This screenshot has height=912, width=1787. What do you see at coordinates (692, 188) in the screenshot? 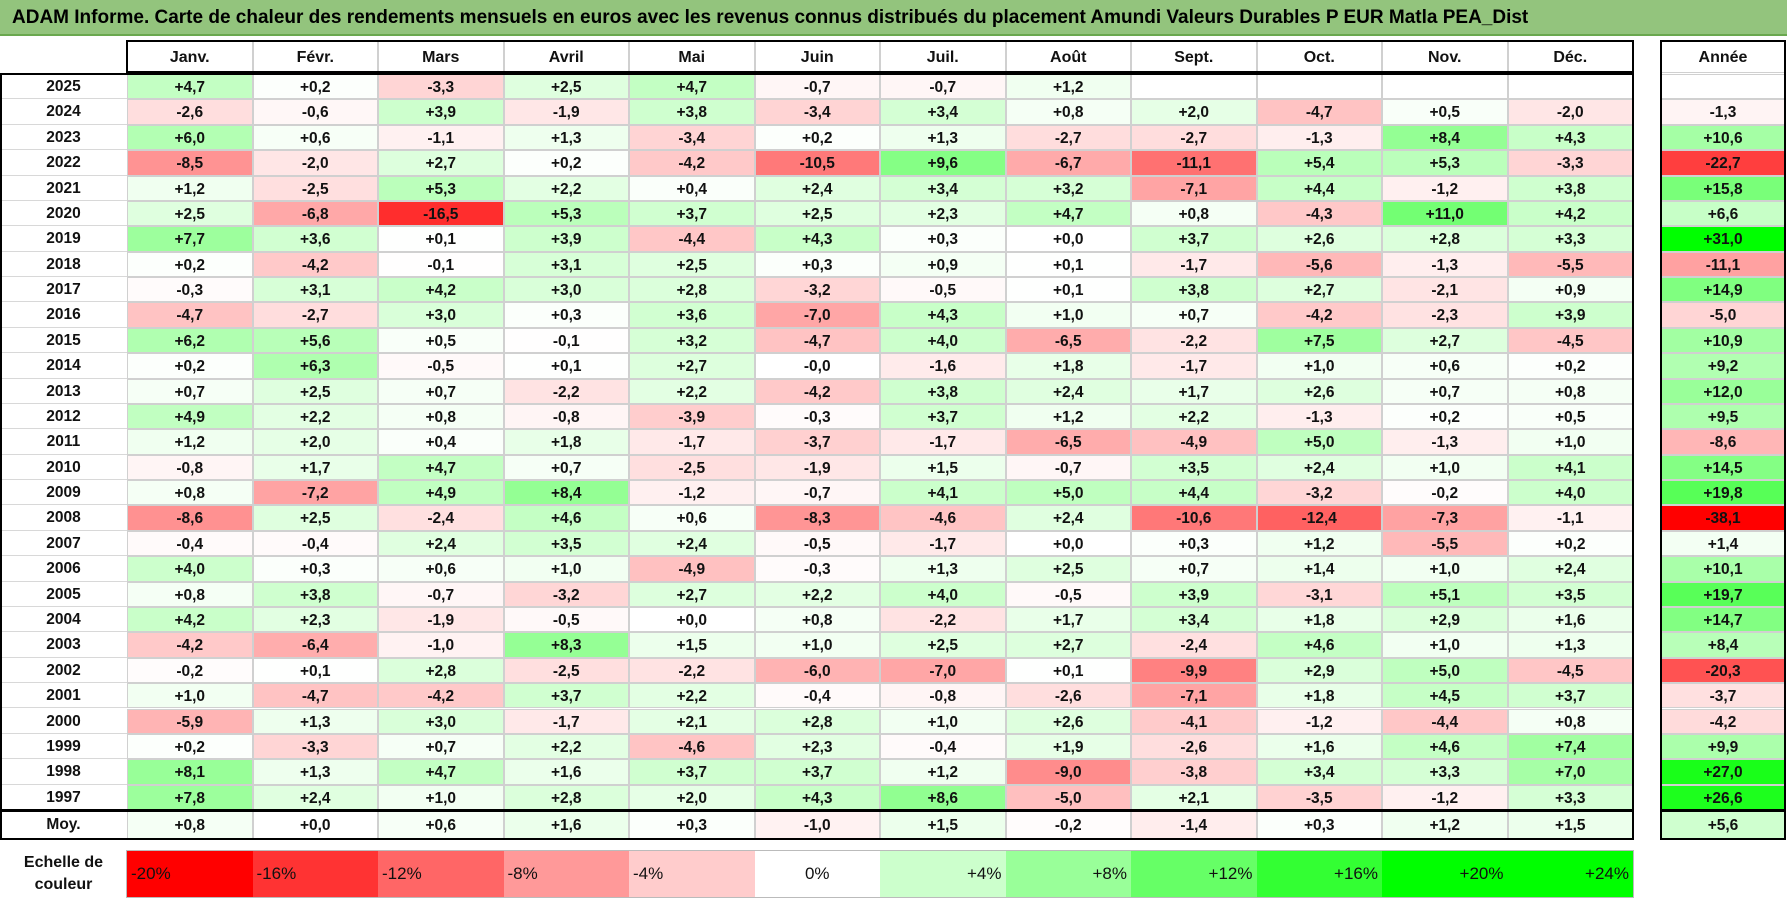
I see `heatmap-cell: +0,4` at bounding box center [692, 188].